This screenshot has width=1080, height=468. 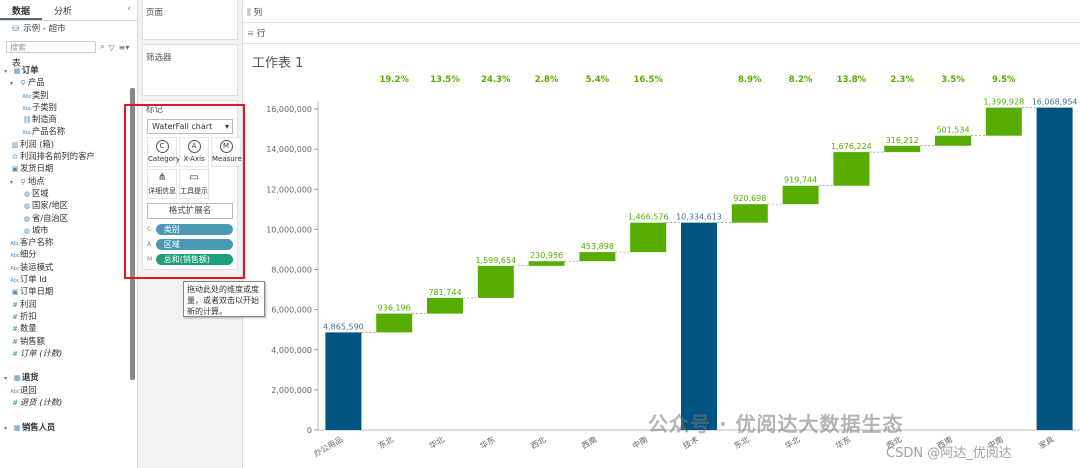 What do you see at coordinates (41, 352) in the screenshot?
I see `field-label: 订单 (计数)` at bounding box center [41, 352].